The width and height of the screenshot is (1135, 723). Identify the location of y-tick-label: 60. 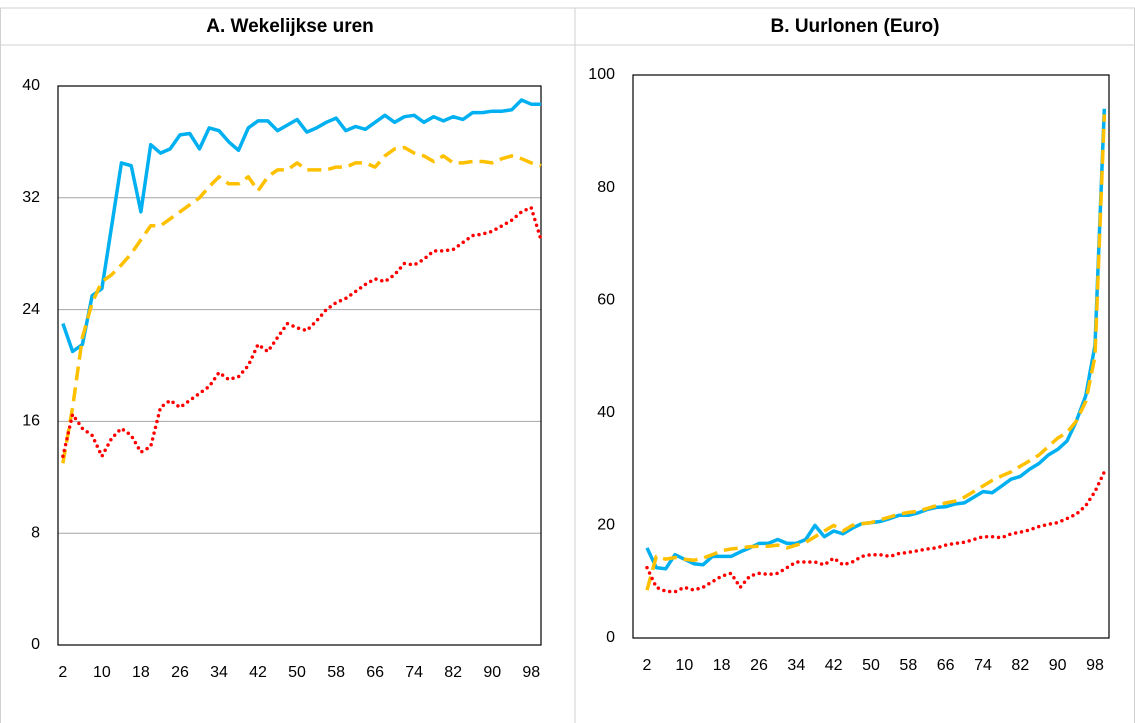
(606, 299).